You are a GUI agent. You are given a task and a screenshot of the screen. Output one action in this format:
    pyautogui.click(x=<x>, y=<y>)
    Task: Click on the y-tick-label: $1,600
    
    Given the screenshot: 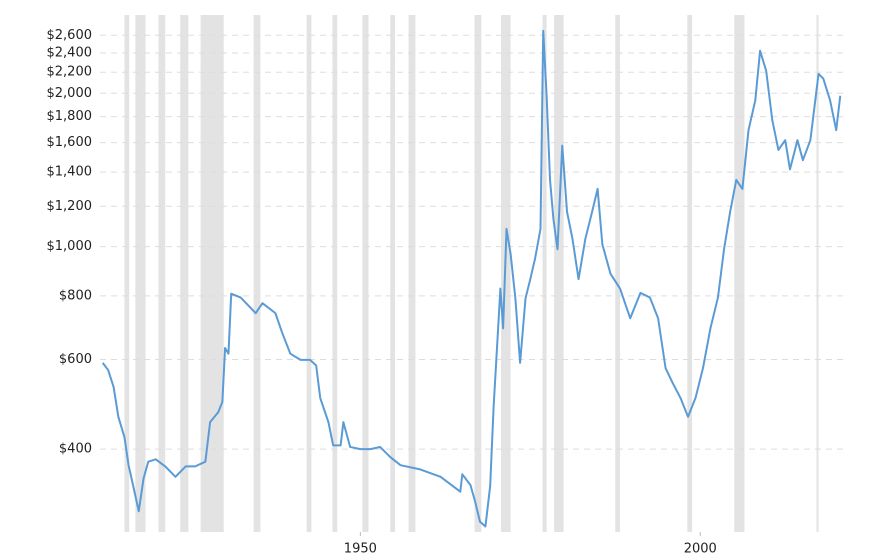 What is the action you would take?
    pyautogui.click(x=70, y=142)
    